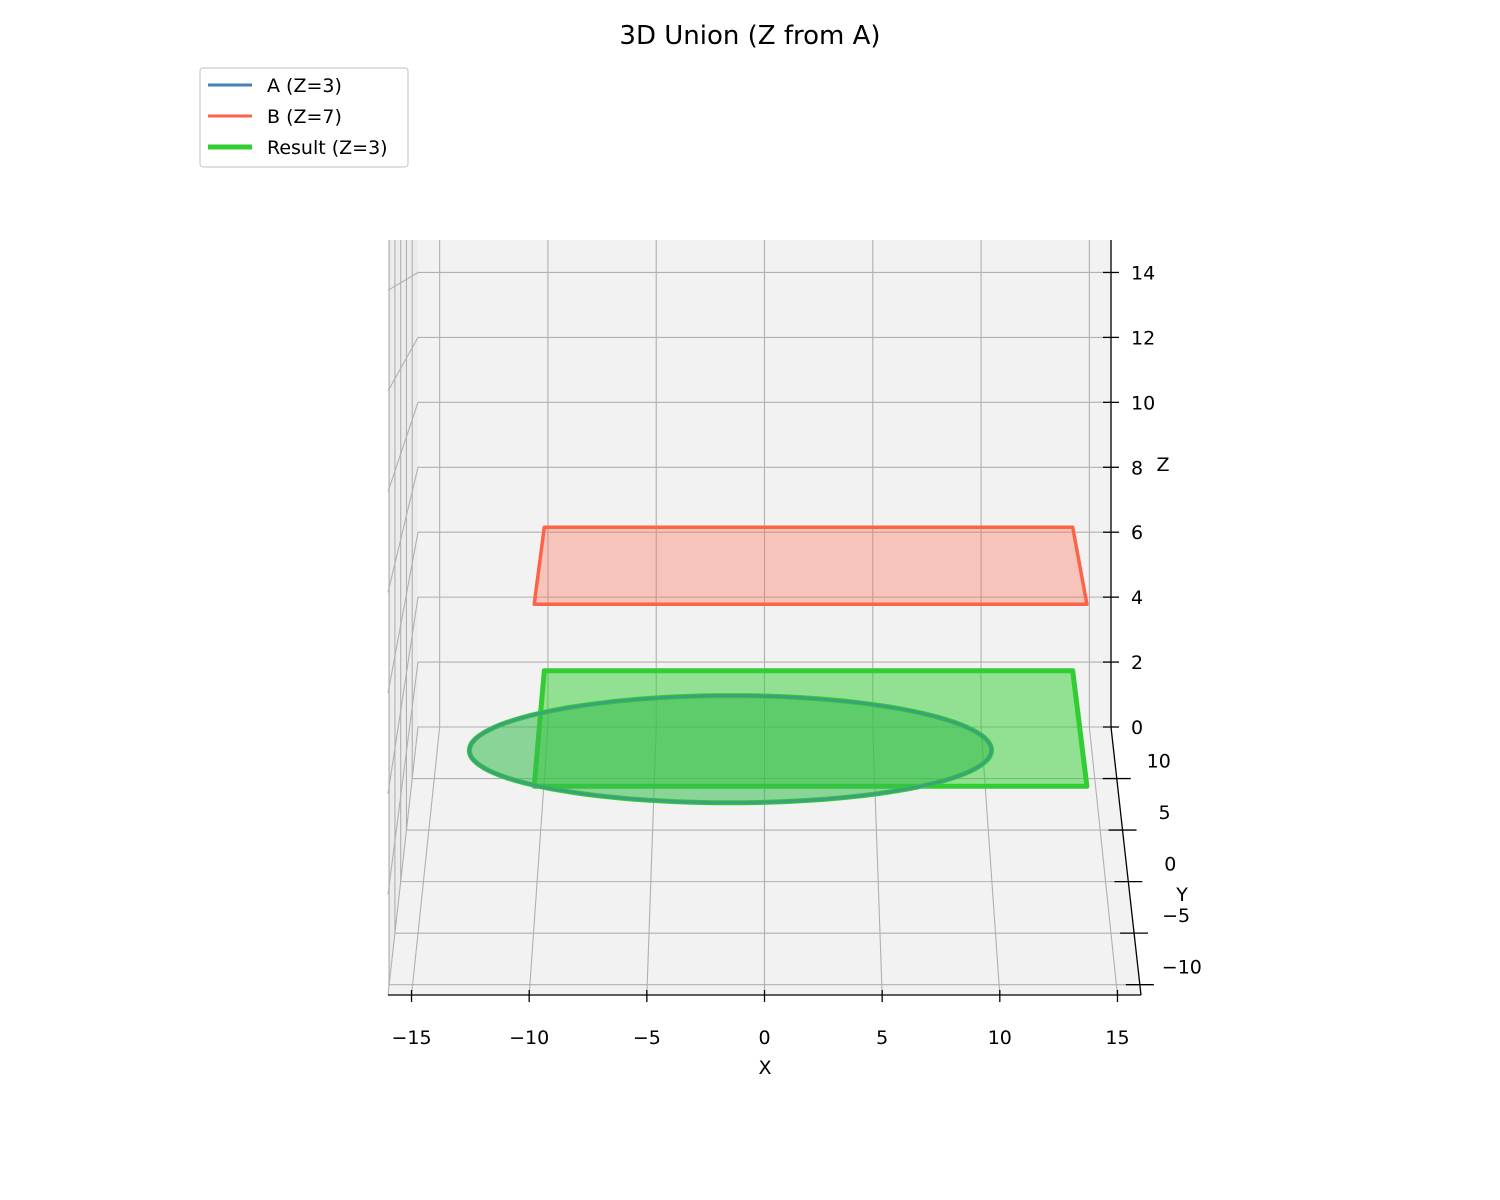  What do you see at coordinates (1164, 813) in the screenshot?
I see `y-tick-label: 5` at bounding box center [1164, 813].